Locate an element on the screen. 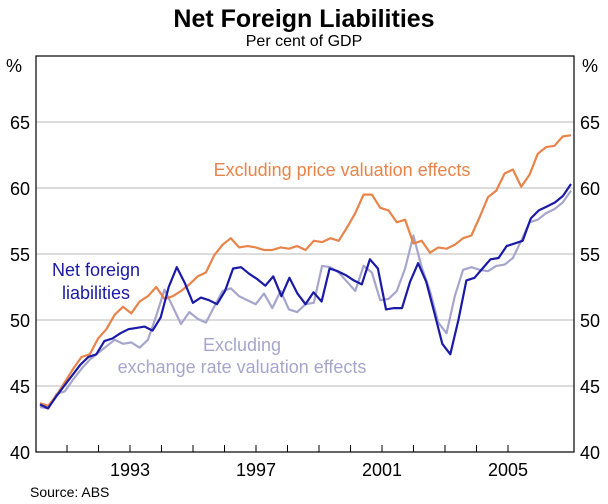 The height and width of the screenshot is (504, 608). y-tick-right-65: 65 is located at coordinates (590, 123).